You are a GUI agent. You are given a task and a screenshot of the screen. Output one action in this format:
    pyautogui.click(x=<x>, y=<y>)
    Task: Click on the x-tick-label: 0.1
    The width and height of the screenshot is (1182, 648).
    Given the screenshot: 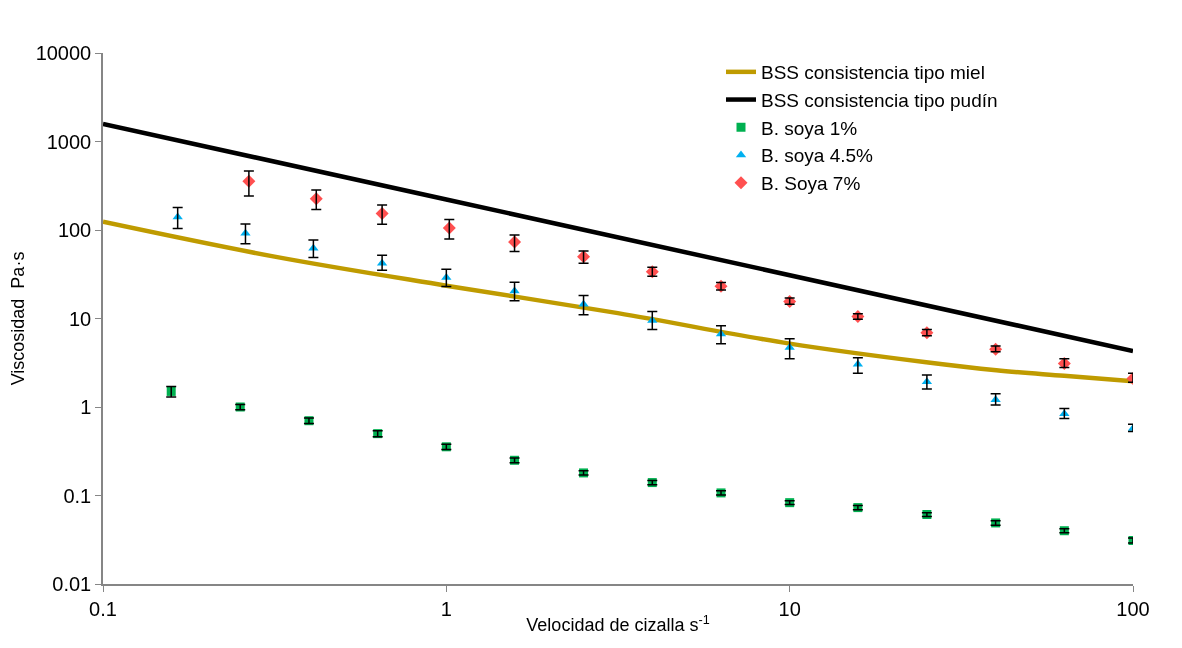 What is the action you would take?
    pyautogui.click(x=103, y=608)
    